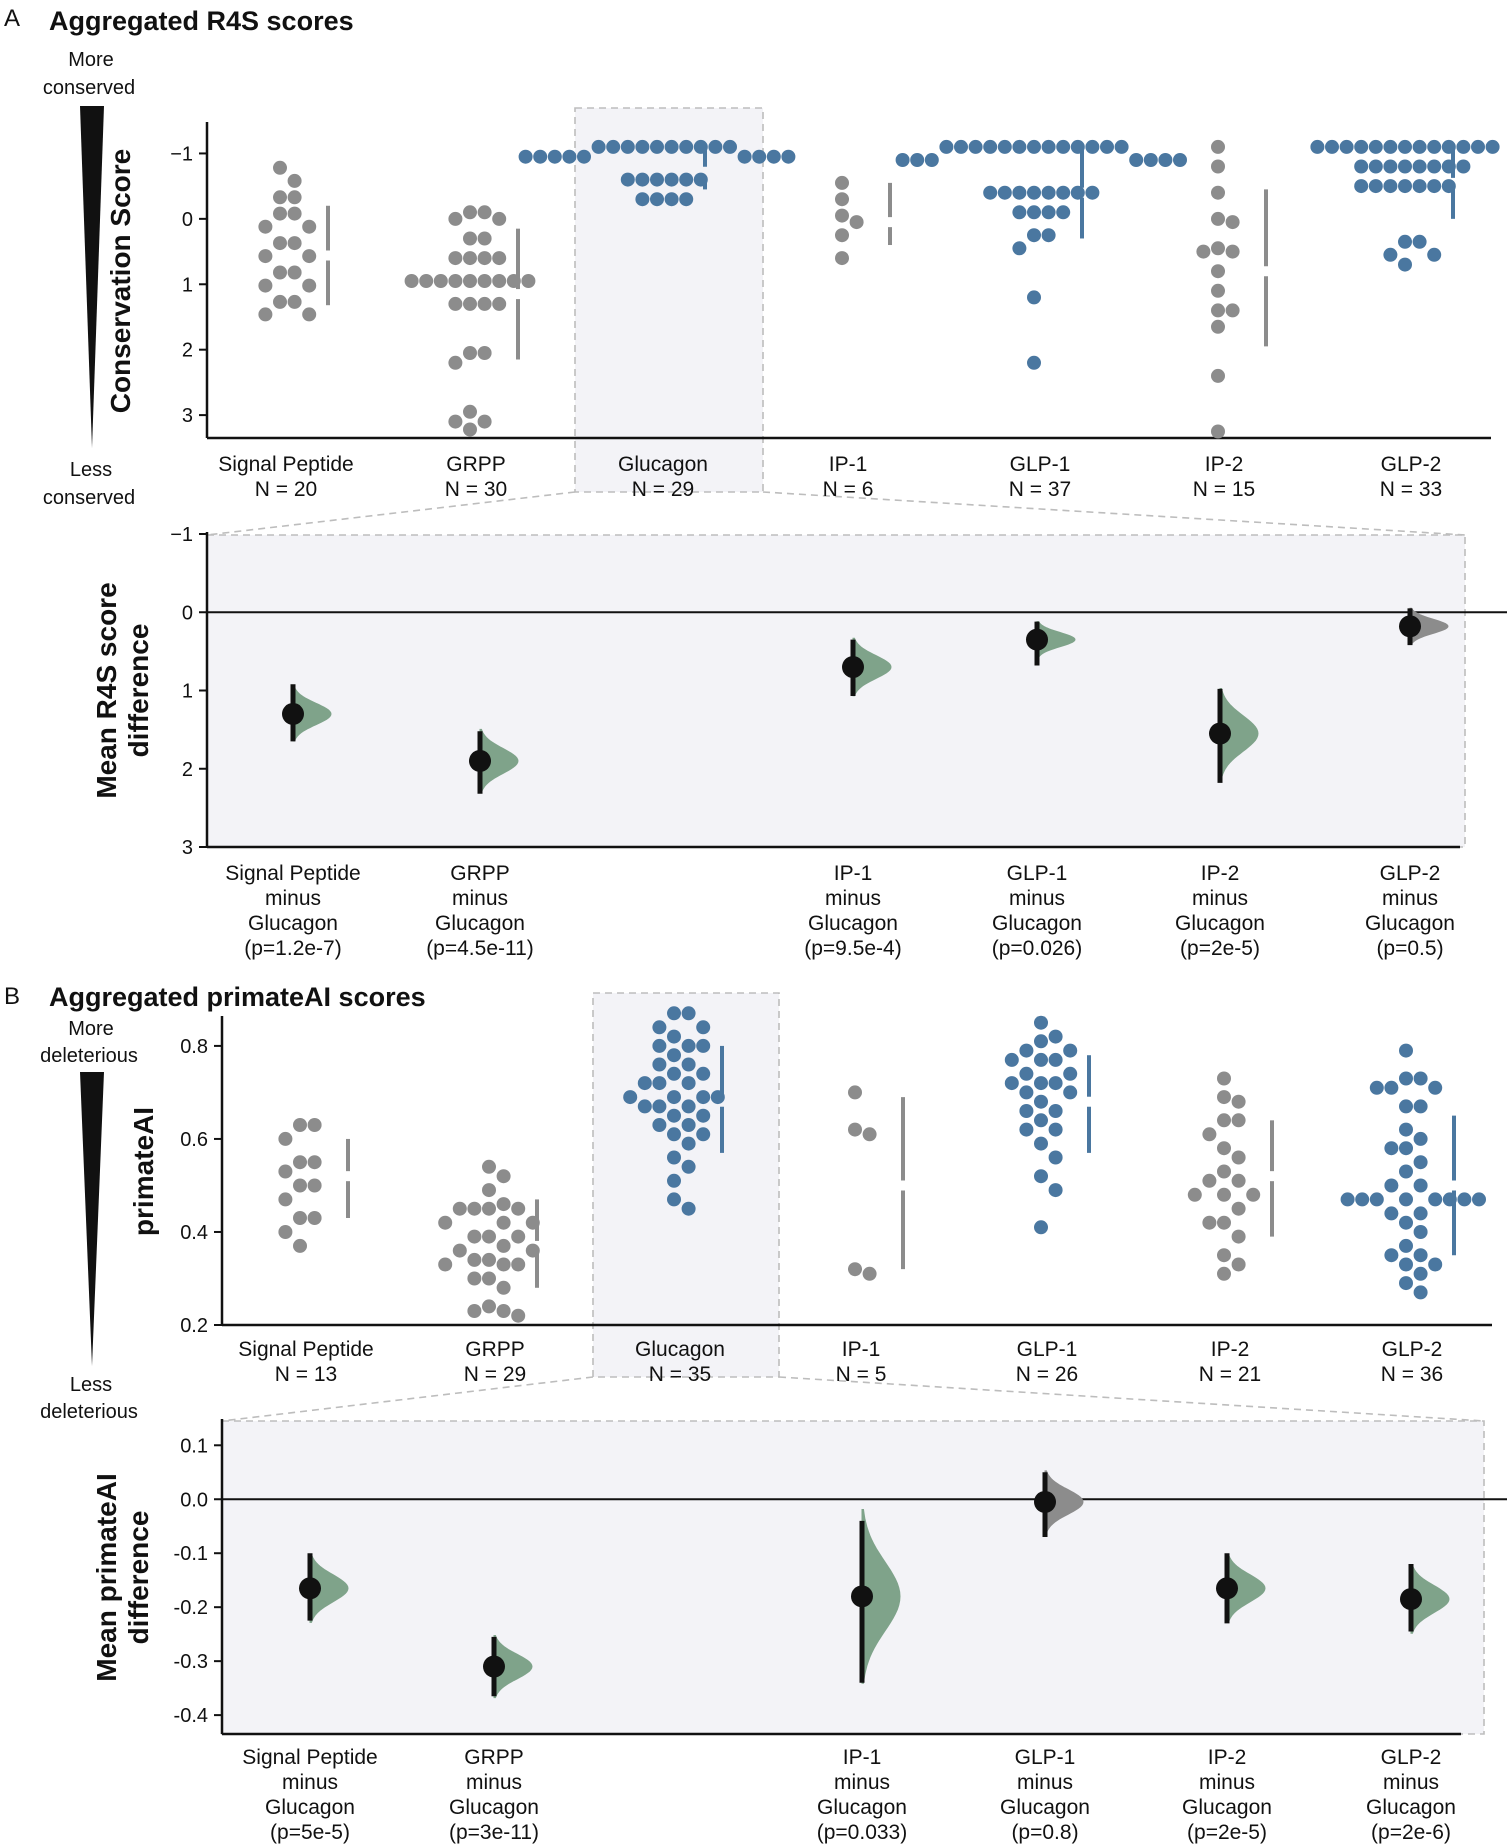  Describe the element at coordinates (106, 1577) in the screenshot. I see `y-axis-title-line: Mean primateAI` at that location.